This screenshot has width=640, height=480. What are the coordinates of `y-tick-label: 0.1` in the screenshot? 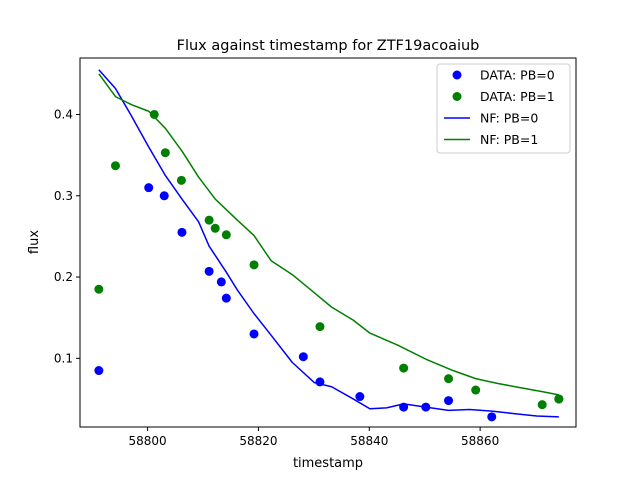 It's located at (63, 358).